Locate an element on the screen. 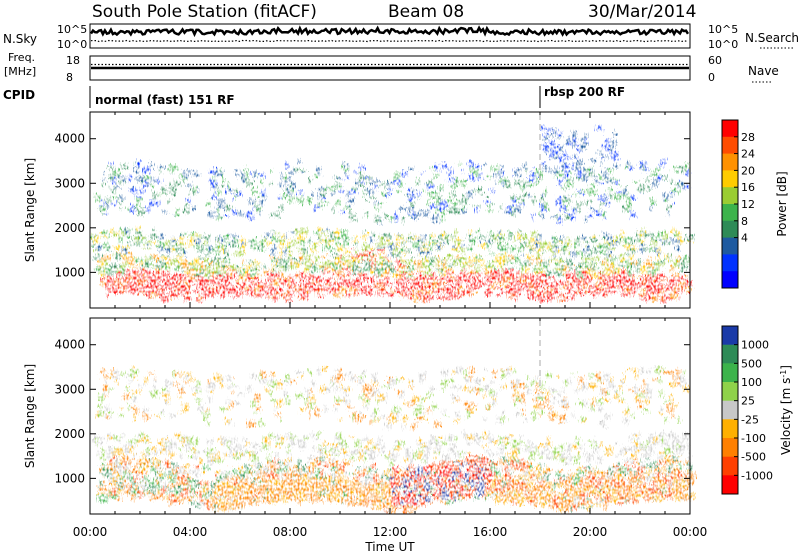 The width and height of the screenshot is (800, 554). colorbar-tick-label: 8 is located at coordinates (744, 221).